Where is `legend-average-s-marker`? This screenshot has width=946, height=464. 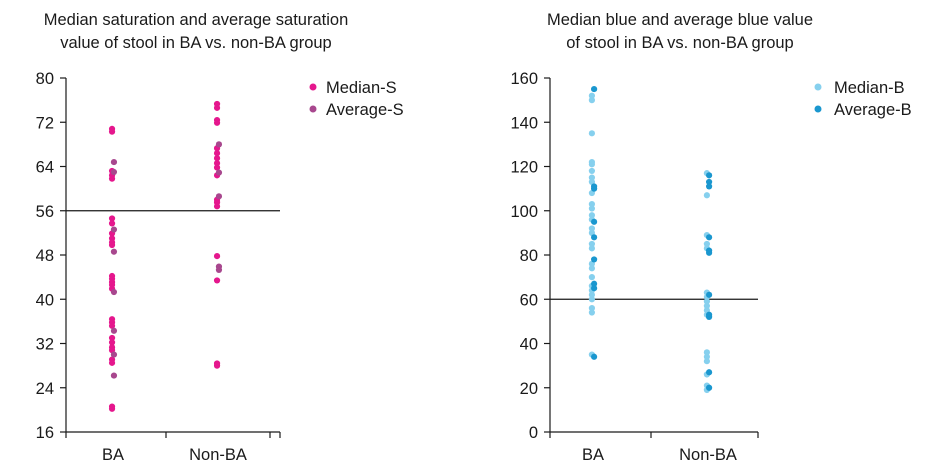 legend-average-s-marker is located at coordinates (313, 109).